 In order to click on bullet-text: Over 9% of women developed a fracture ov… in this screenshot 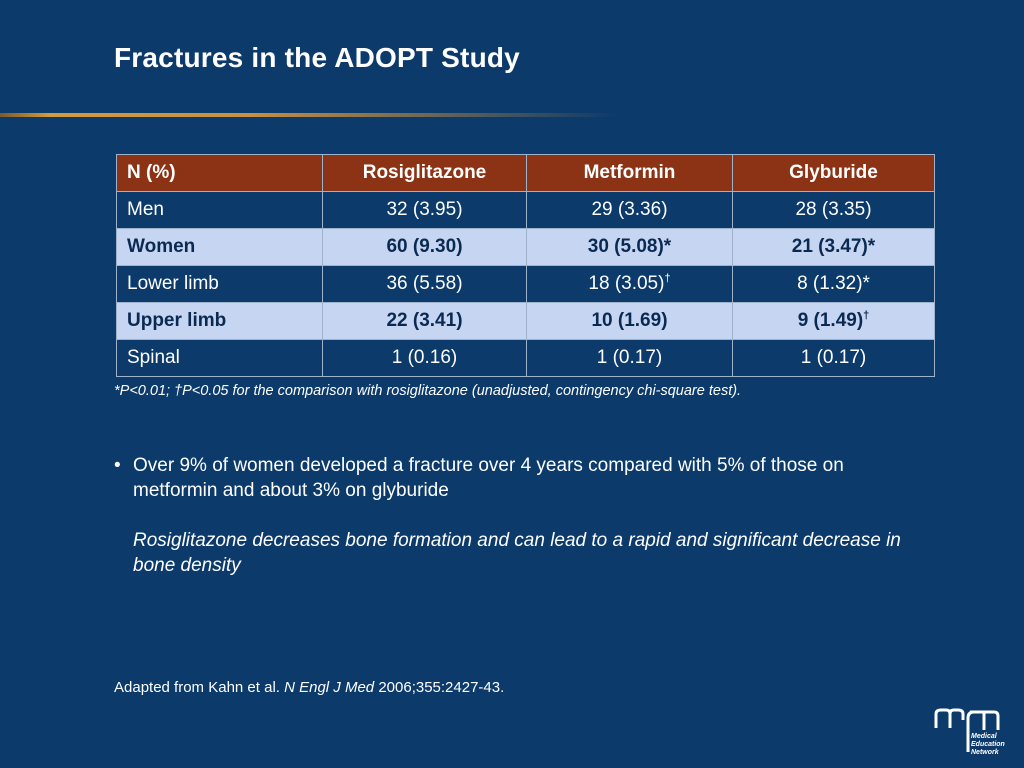, I will do `click(488, 478)`.